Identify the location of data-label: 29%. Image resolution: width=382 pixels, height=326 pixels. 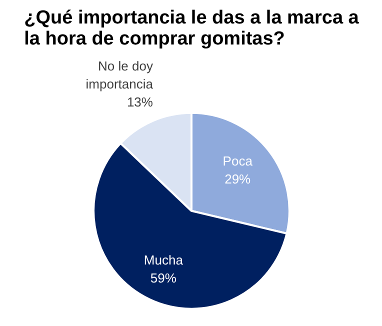
(238, 178).